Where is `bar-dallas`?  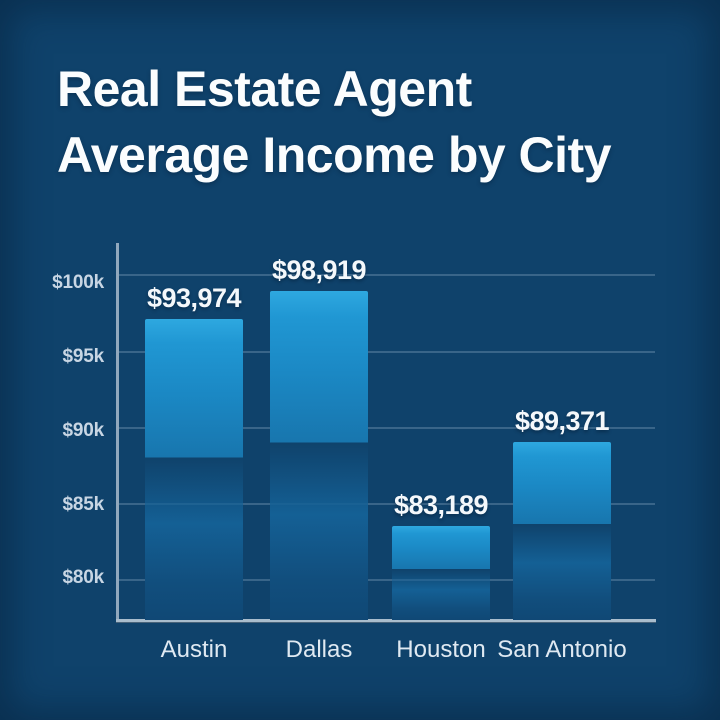 bar-dallas is located at coordinates (319, 455).